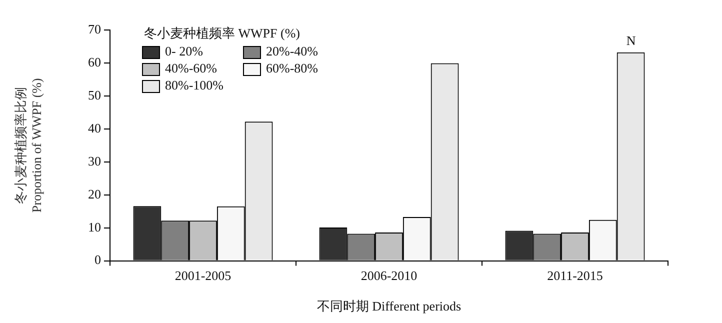 This screenshot has height=323, width=722. Describe the element at coordinates (292, 50) in the screenshot. I see `legend-label: 20%-40%` at that location.